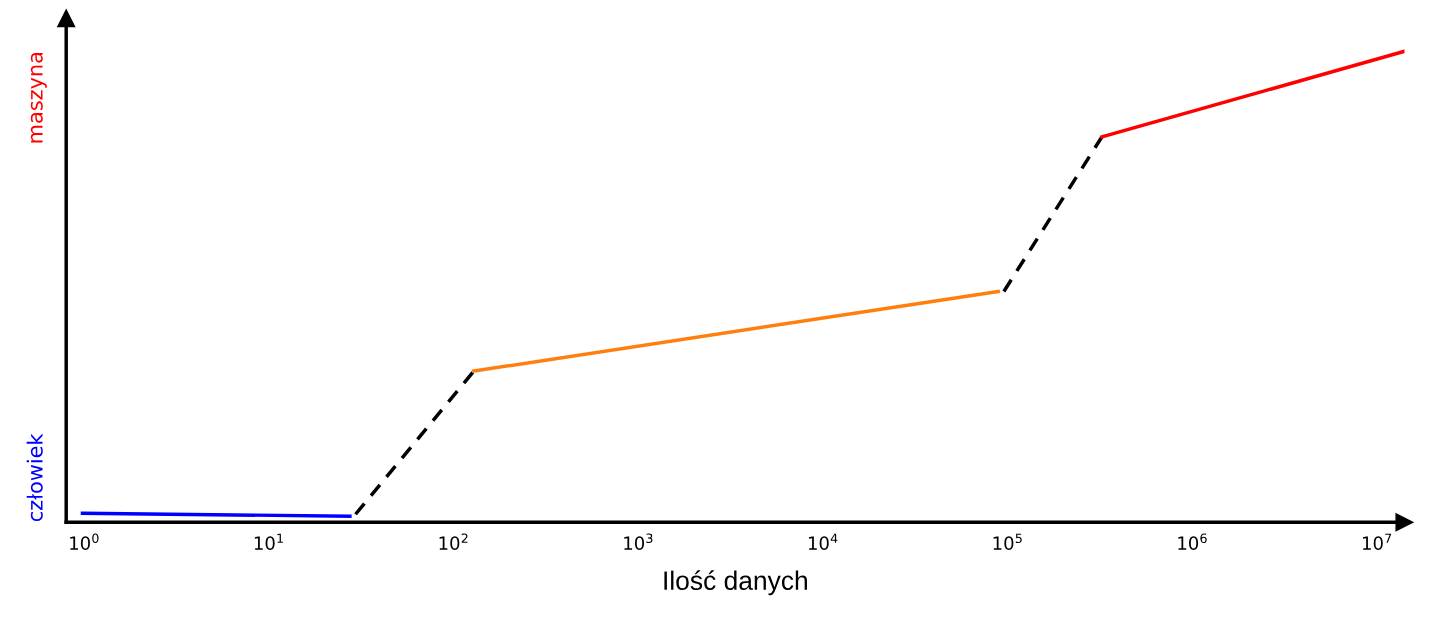 This screenshot has width=1439, height=630. I want to click on x-tick-label: 10$^{5}$, so click(1007, 542).